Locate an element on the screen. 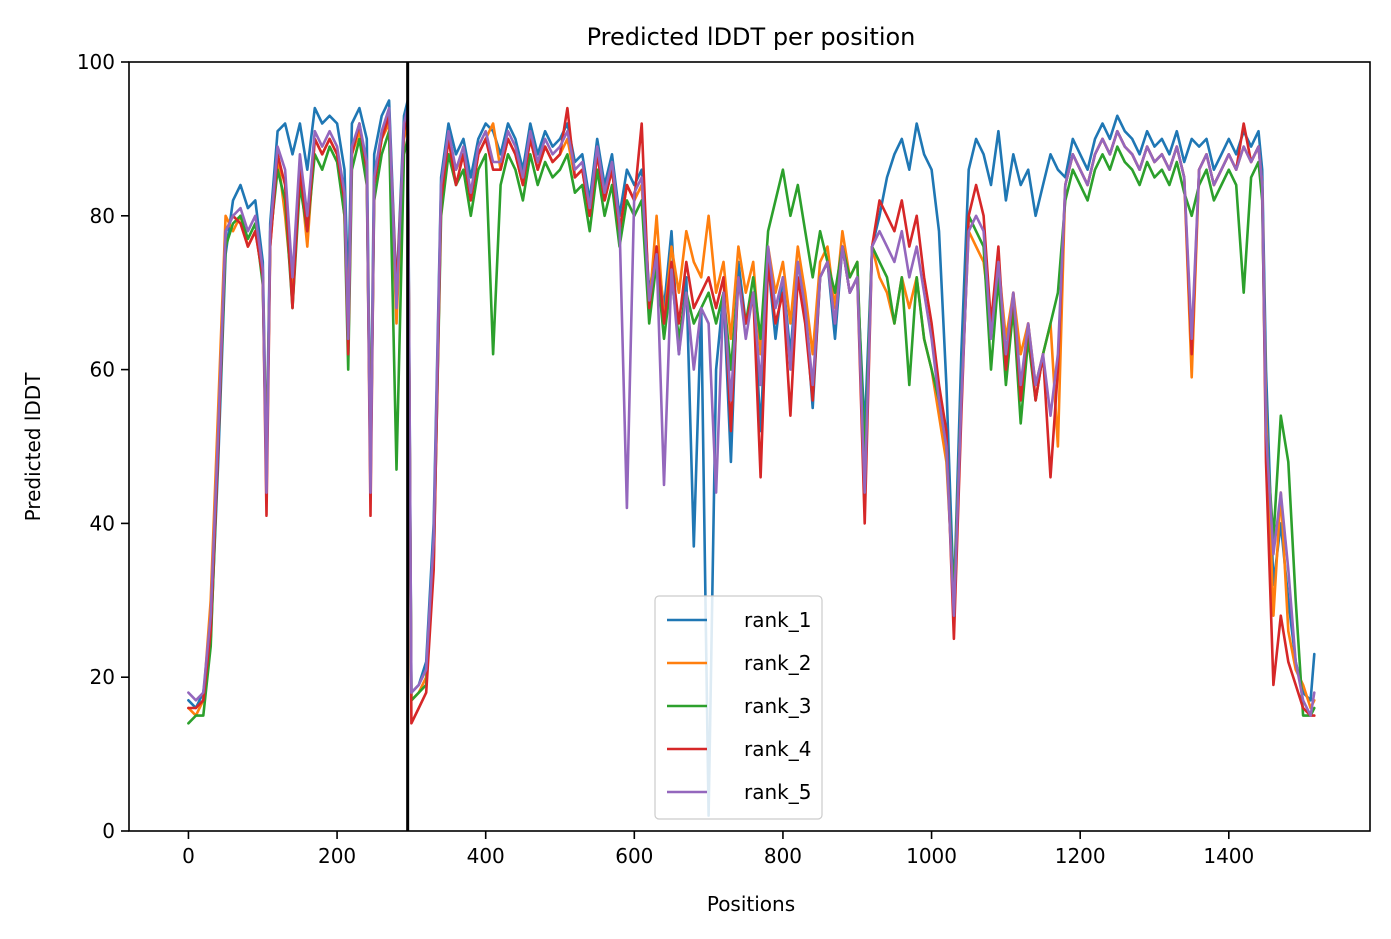 Image resolution: width=1391 pixels, height=939 pixels. legend-box is located at coordinates (738, 707).